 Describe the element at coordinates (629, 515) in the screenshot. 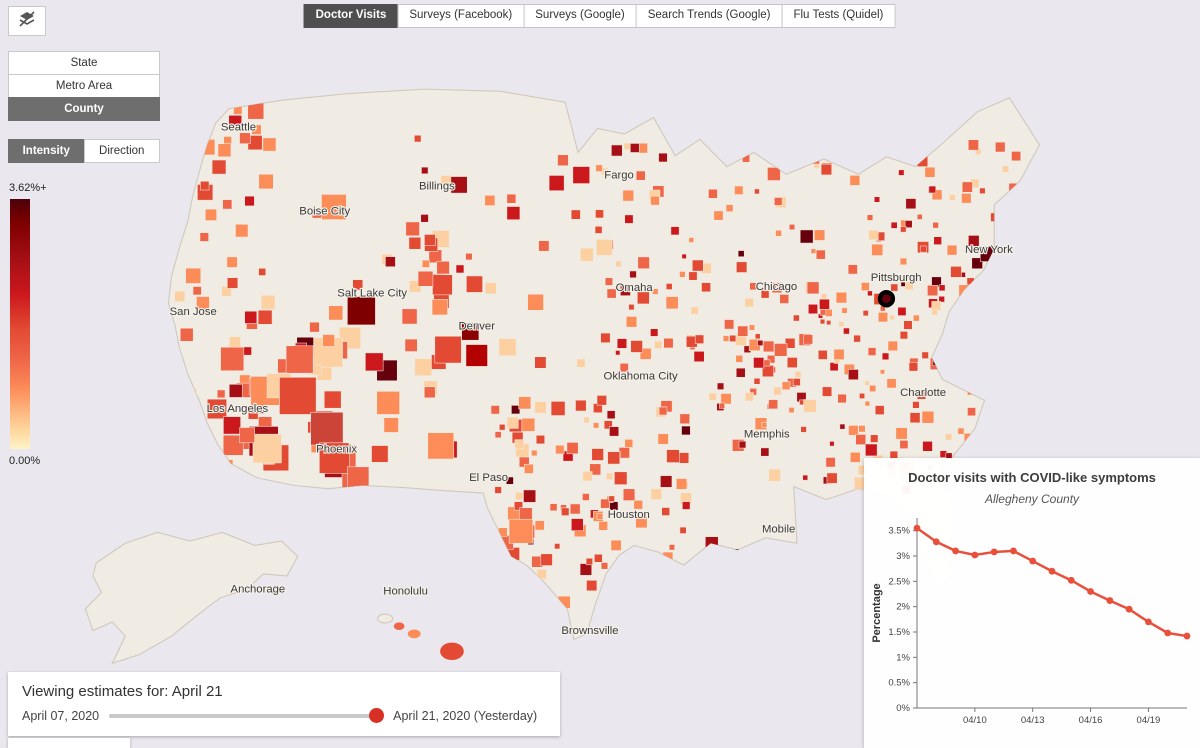

I see `city-label: Houston` at that location.